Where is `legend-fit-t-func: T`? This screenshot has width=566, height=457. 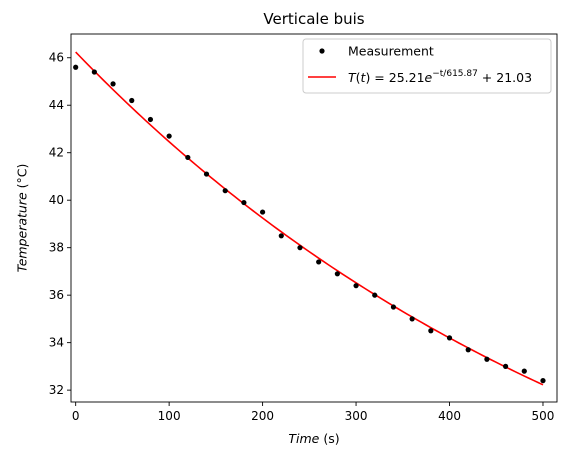 legend-fit-t-func: T is located at coordinates (352, 77).